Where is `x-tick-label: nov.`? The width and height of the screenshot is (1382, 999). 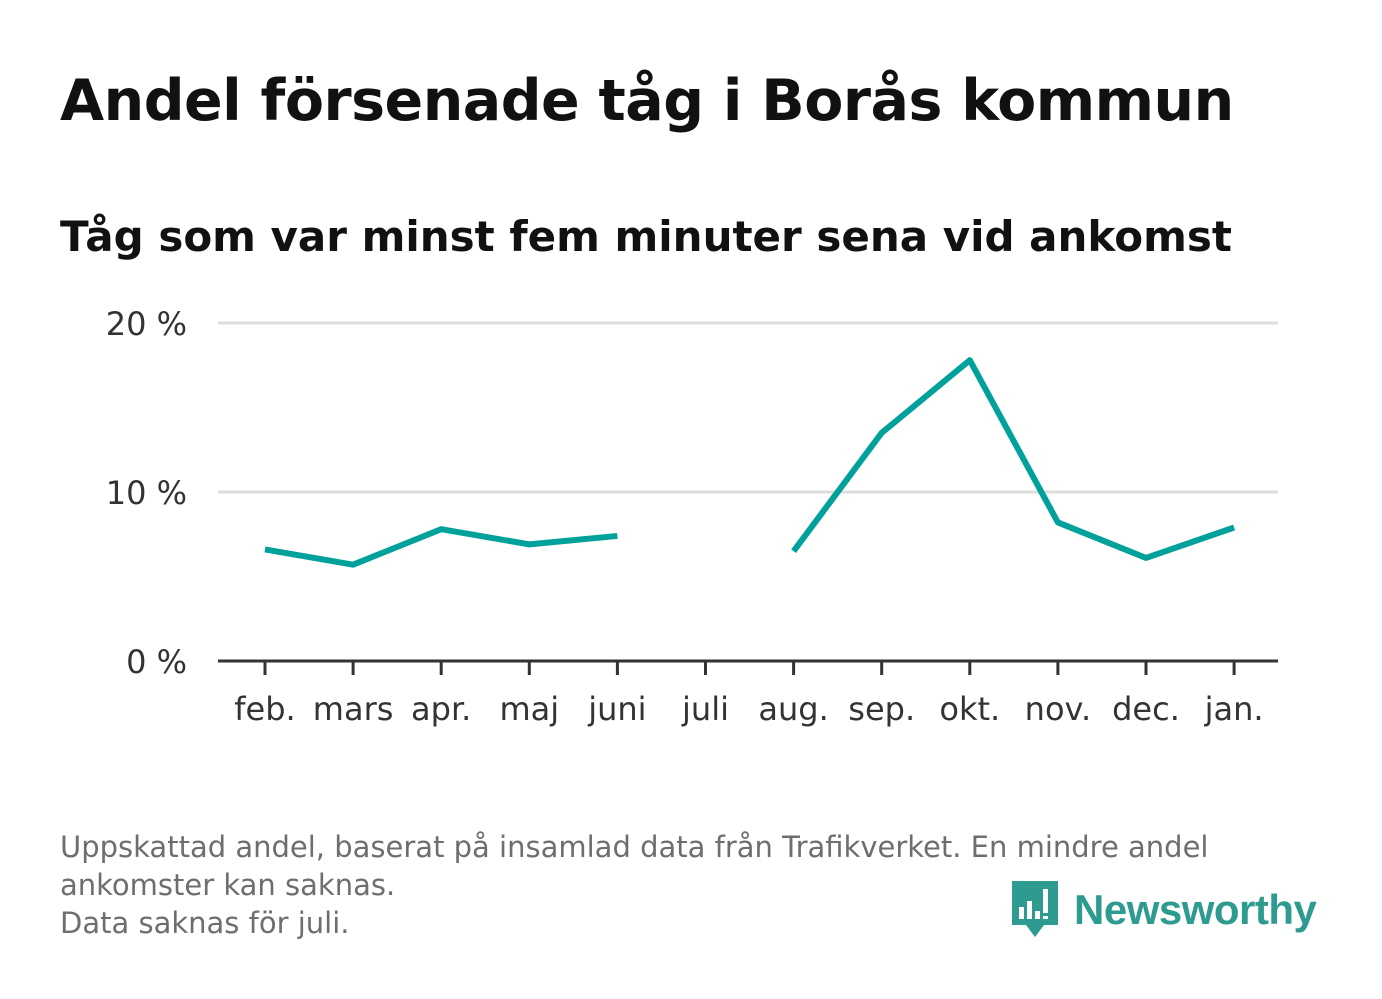
x-tick-label: nov. is located at coordinates (1058, 709).